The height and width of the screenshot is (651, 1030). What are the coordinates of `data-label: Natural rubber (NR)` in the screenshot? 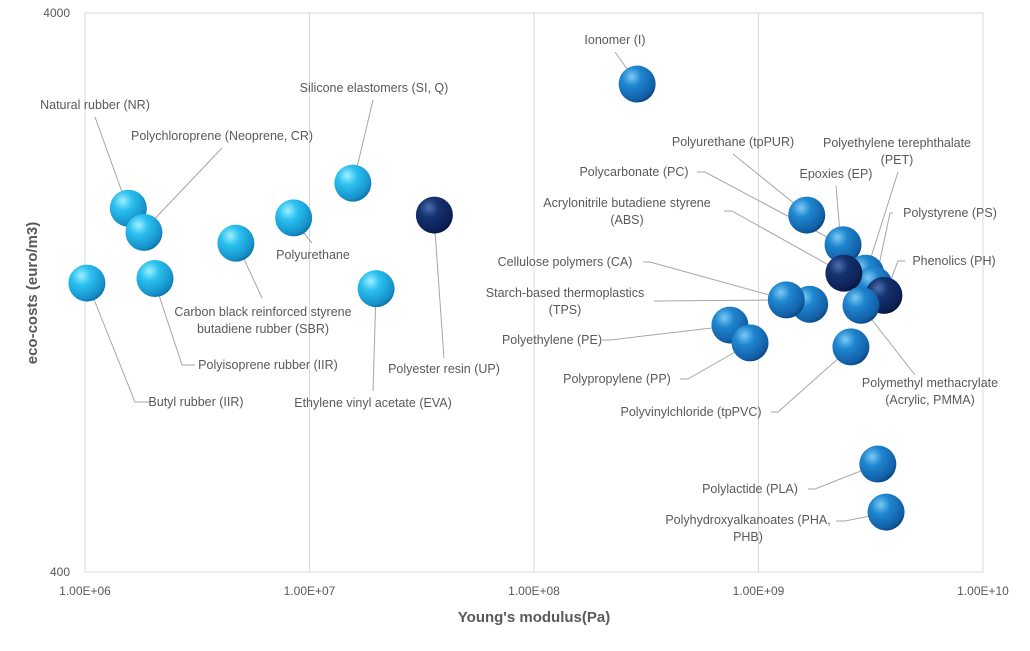 It's located at (95, 105).